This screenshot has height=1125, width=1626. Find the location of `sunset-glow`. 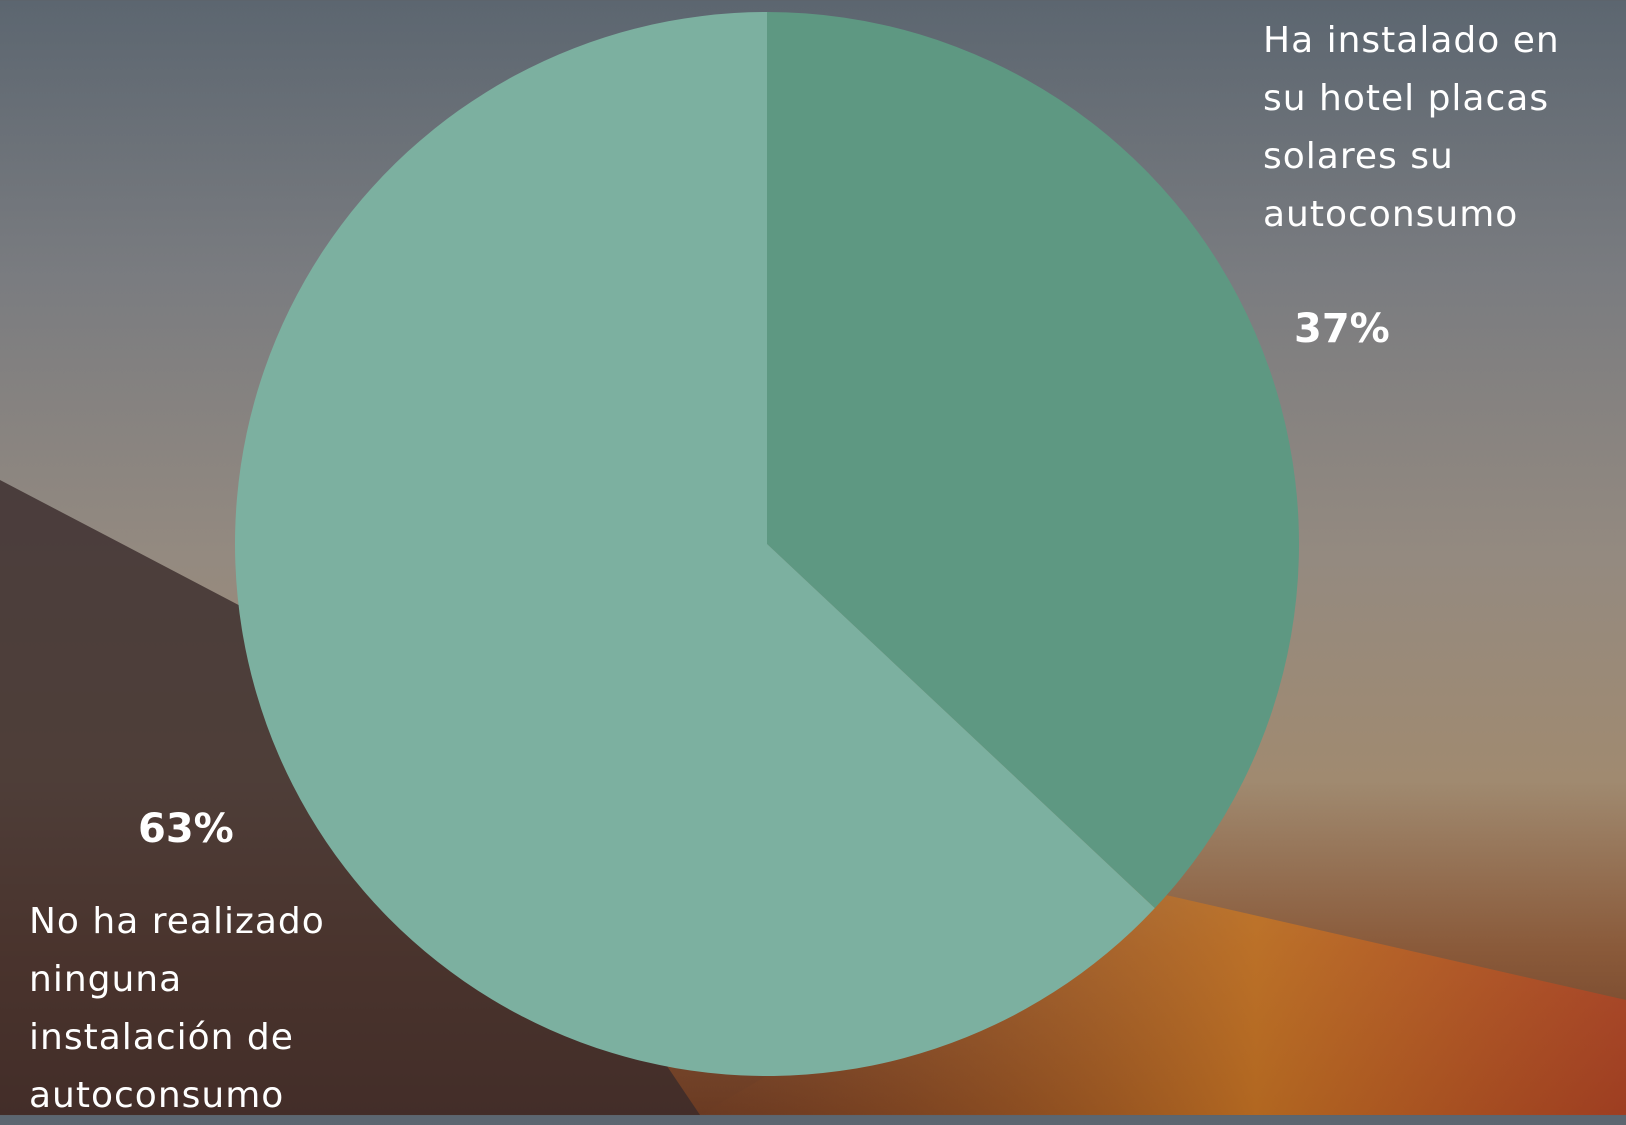

sunset-glow is located at coordinates (1163, 997).